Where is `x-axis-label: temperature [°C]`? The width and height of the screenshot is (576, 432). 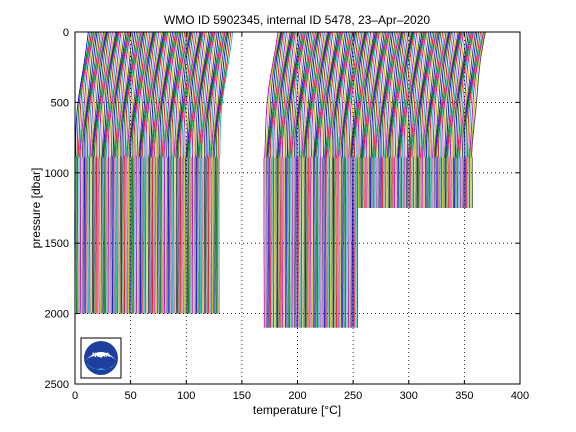 x-axis-label: temperature [°C] is located at coordinates (297, 410).